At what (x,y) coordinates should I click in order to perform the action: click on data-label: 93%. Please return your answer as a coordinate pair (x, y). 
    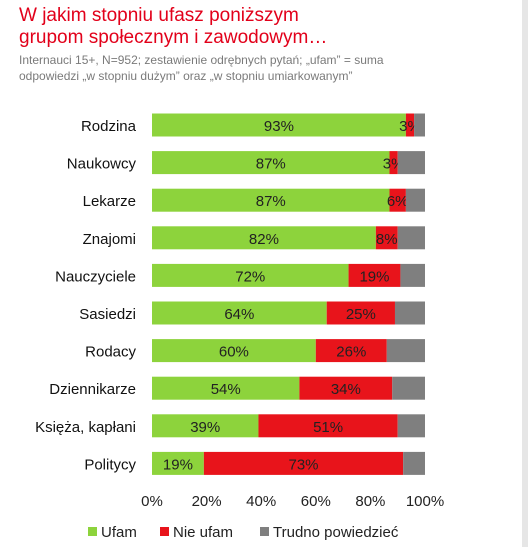
    Looking at the image, I should click on (279, 126).